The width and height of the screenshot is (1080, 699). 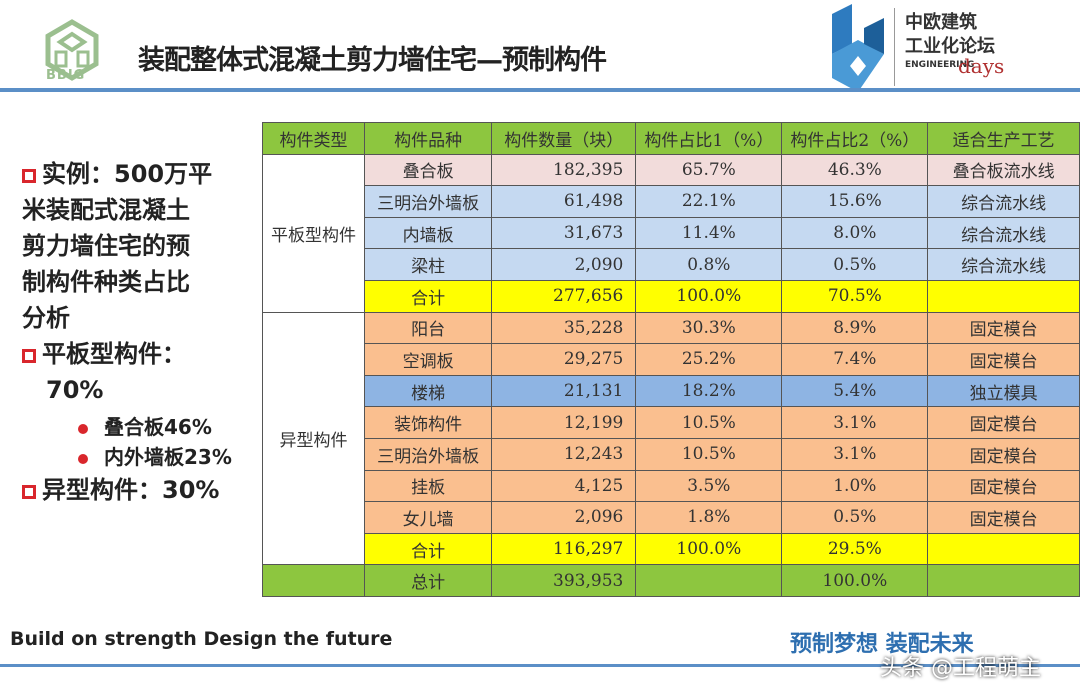 I want to click on table-cell: 构件类型, so click(x=313, y=138).